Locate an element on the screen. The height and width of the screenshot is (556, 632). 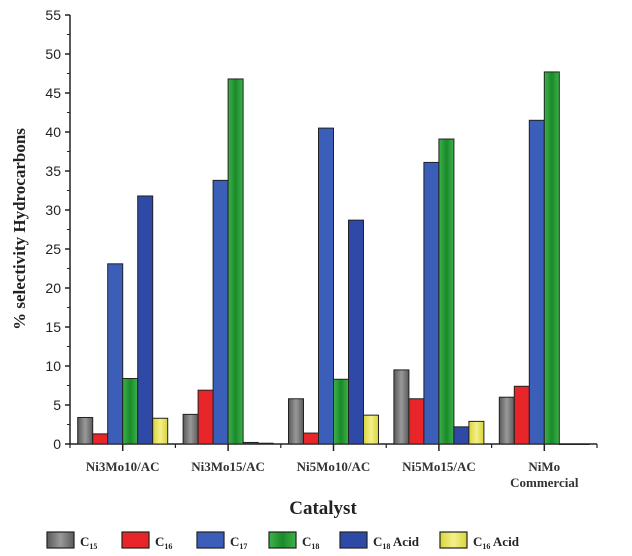
y-tick-label: 20 is located at coordinates (53, 288).